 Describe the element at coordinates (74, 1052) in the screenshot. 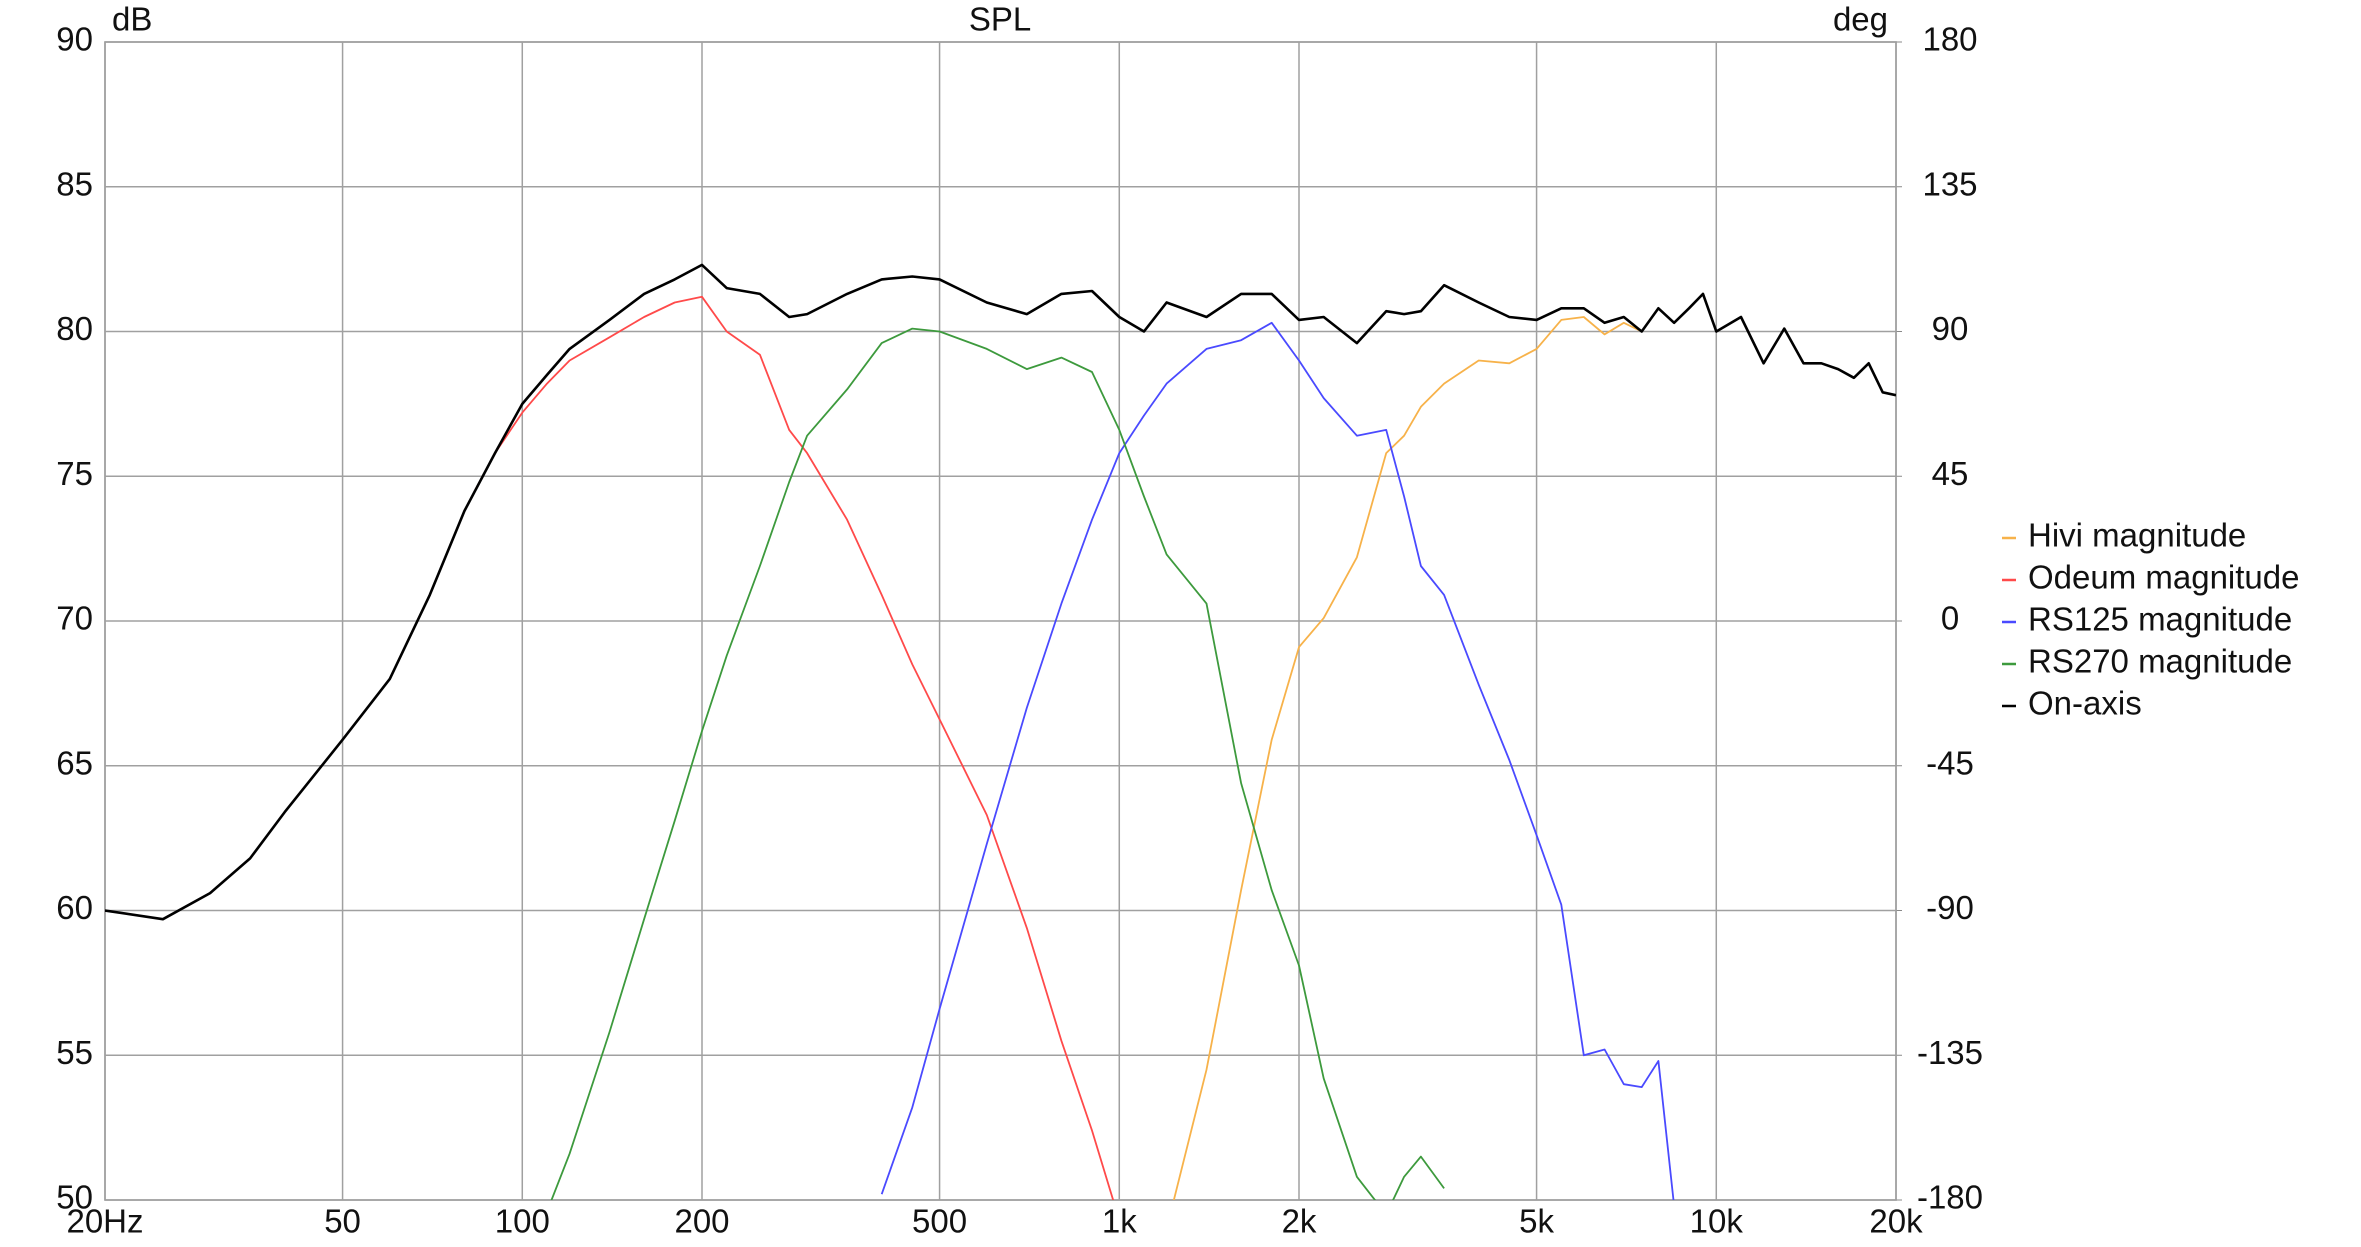

I see `y-tick-label: 55` at that location.